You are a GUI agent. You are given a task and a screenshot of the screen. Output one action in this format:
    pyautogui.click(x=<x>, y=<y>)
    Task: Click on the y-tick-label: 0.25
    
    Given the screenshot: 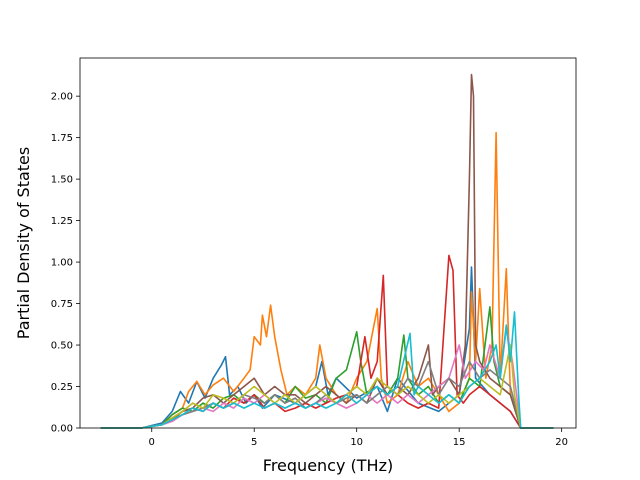 What is the action you would take?
    pyautogui.click(x=62, y=387)
    